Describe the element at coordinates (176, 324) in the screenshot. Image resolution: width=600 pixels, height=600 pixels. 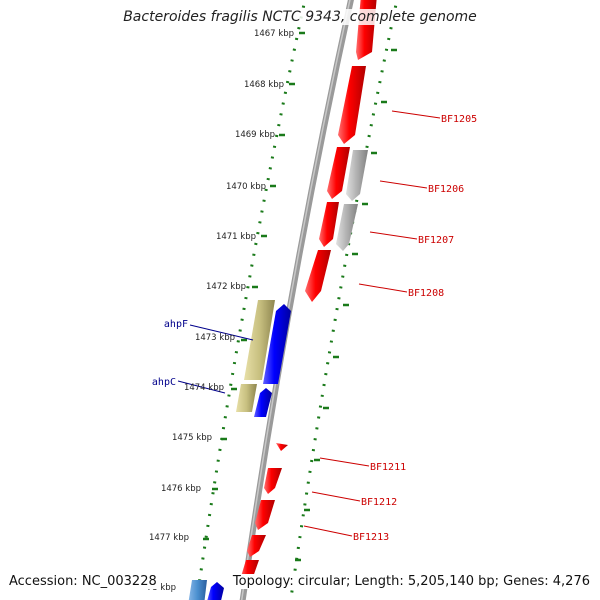
I see `gene-label-ahpf: ahpF` at that location.